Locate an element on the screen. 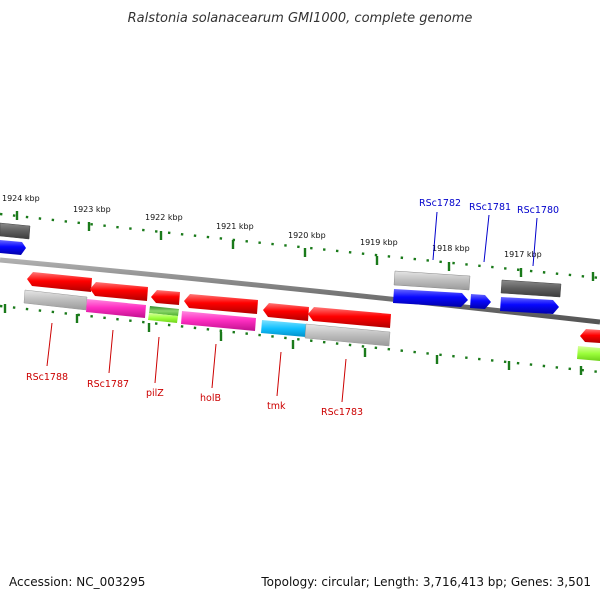  gene-track-inner is located at coordinates (311, 316).